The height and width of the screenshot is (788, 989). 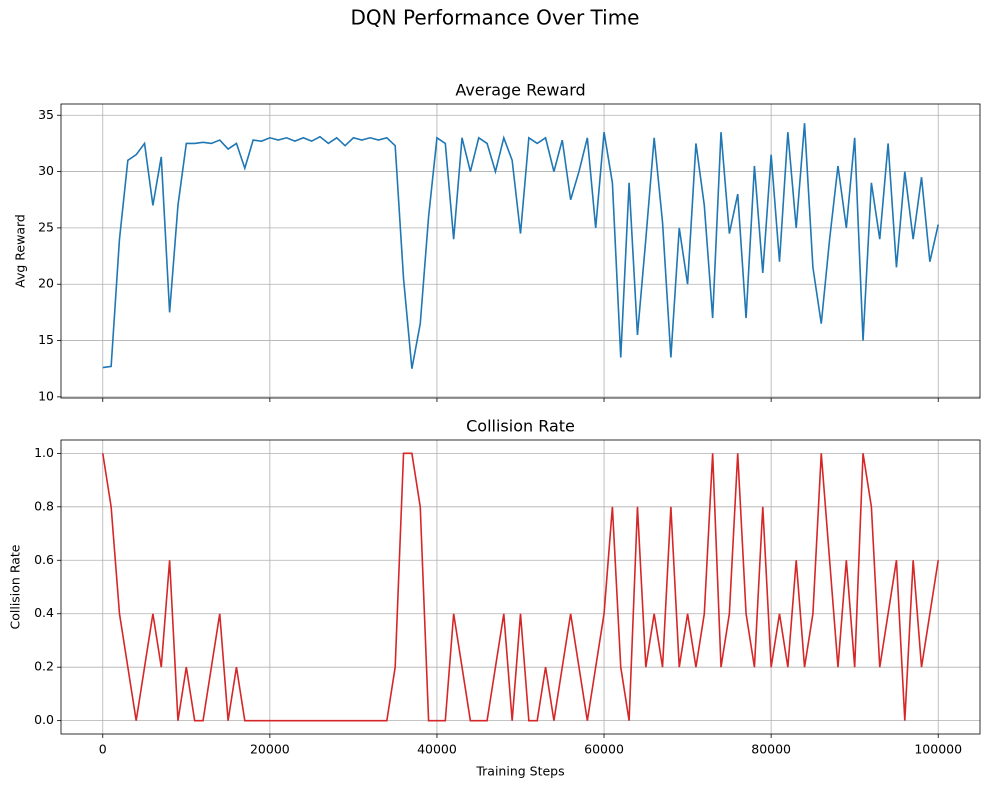 I want to click on x-tick-label: 0, so click(x=103, y=749).